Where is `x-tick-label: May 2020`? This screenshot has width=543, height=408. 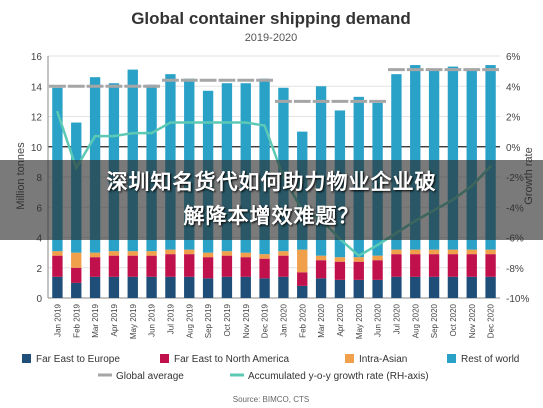
x-tick-label: May 2020 is located at coordinates (359, 321).